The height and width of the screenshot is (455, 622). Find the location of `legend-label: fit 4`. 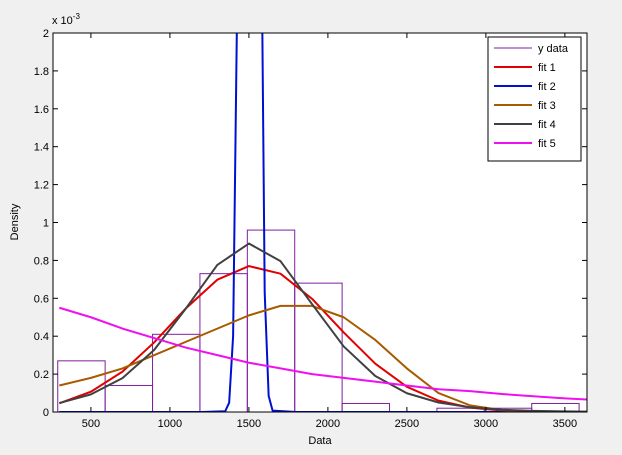

legend-label: fit 4 is located at coordinates (547, 125).